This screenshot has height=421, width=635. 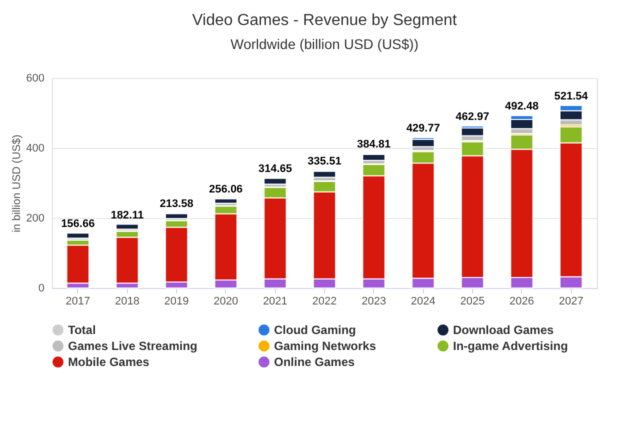 What do you see at coordinates (324, 302) in the screenshot?
I see `x-tick-label: 2022` at bounding box center [324, 302].